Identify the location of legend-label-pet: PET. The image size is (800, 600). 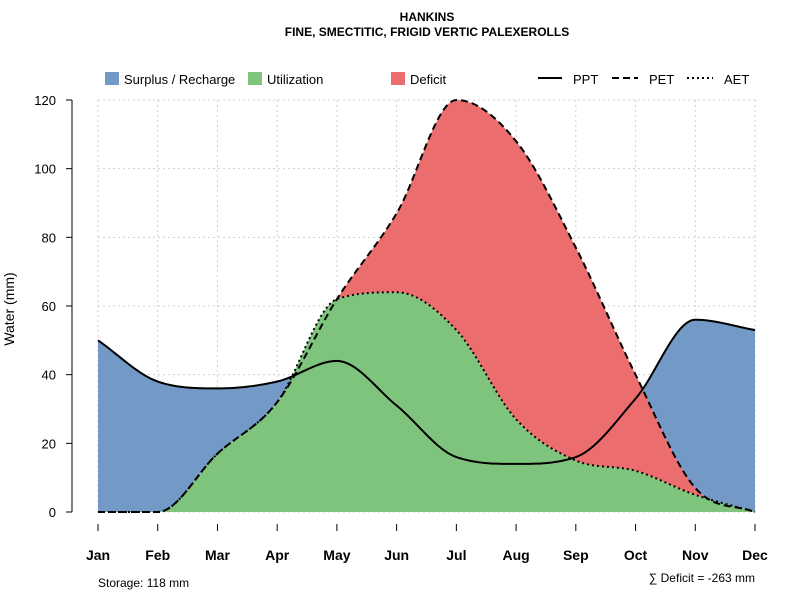
(661, 79).